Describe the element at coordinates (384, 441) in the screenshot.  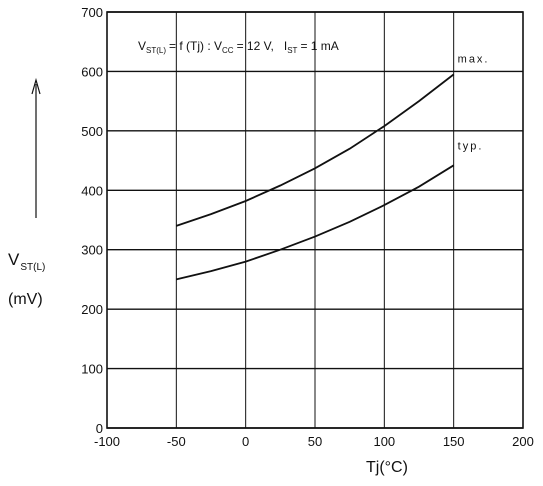
I see `x-tick-label: 100` at that location.